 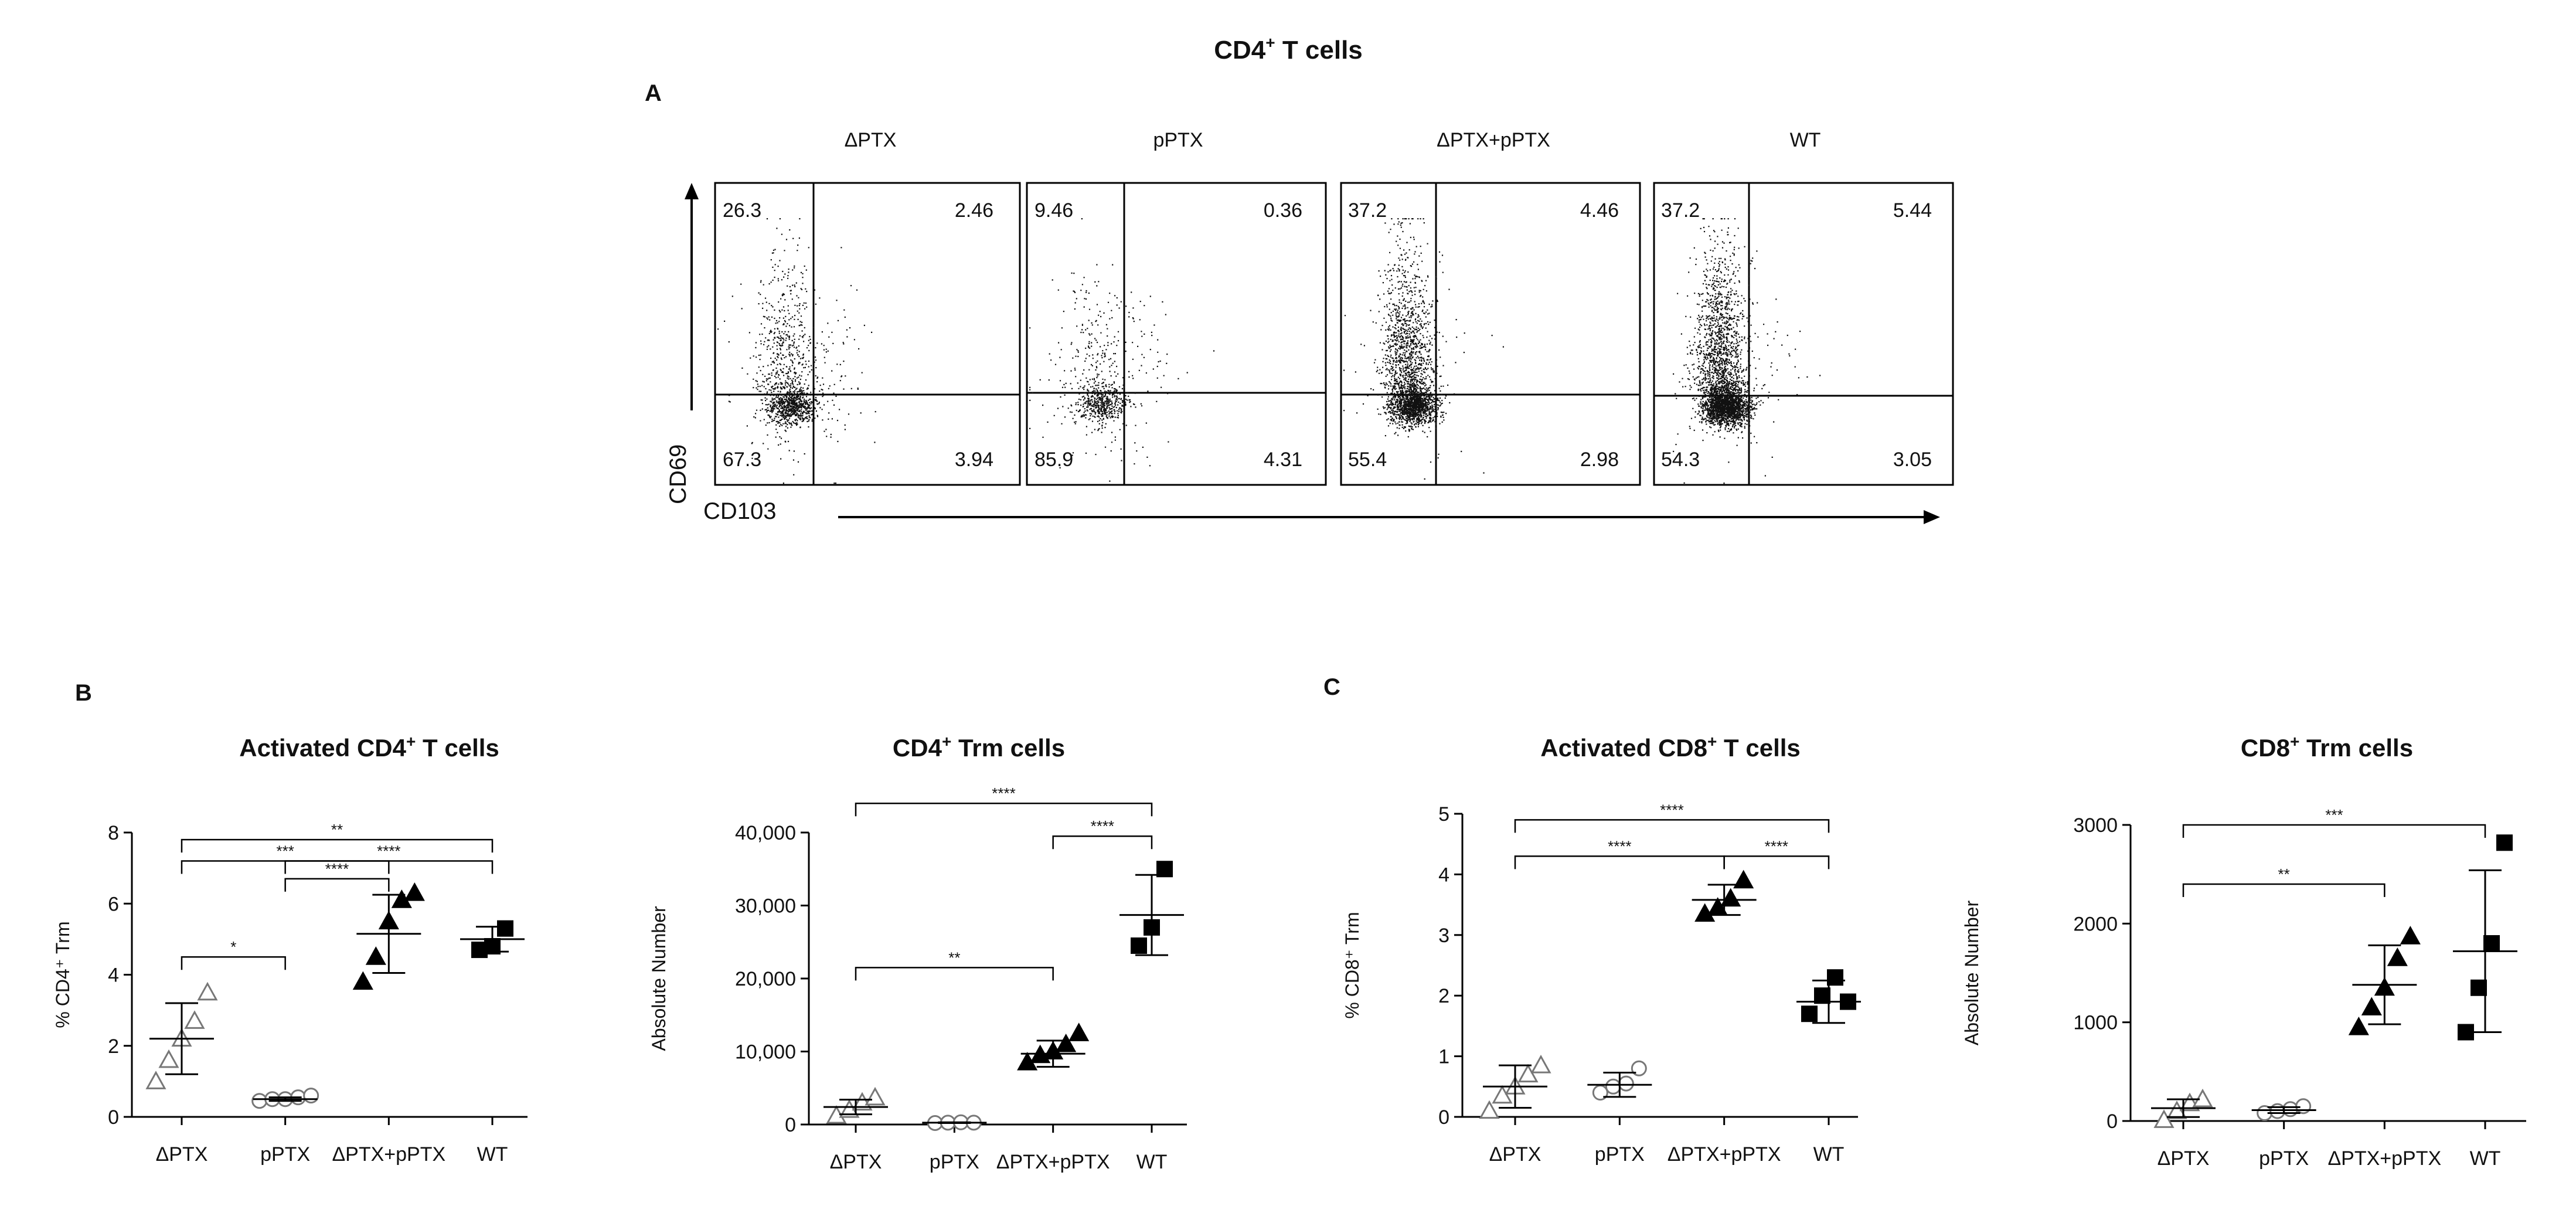 I want to click on quadrant-ll-value: 85.9, so click(x=1054, y=460).